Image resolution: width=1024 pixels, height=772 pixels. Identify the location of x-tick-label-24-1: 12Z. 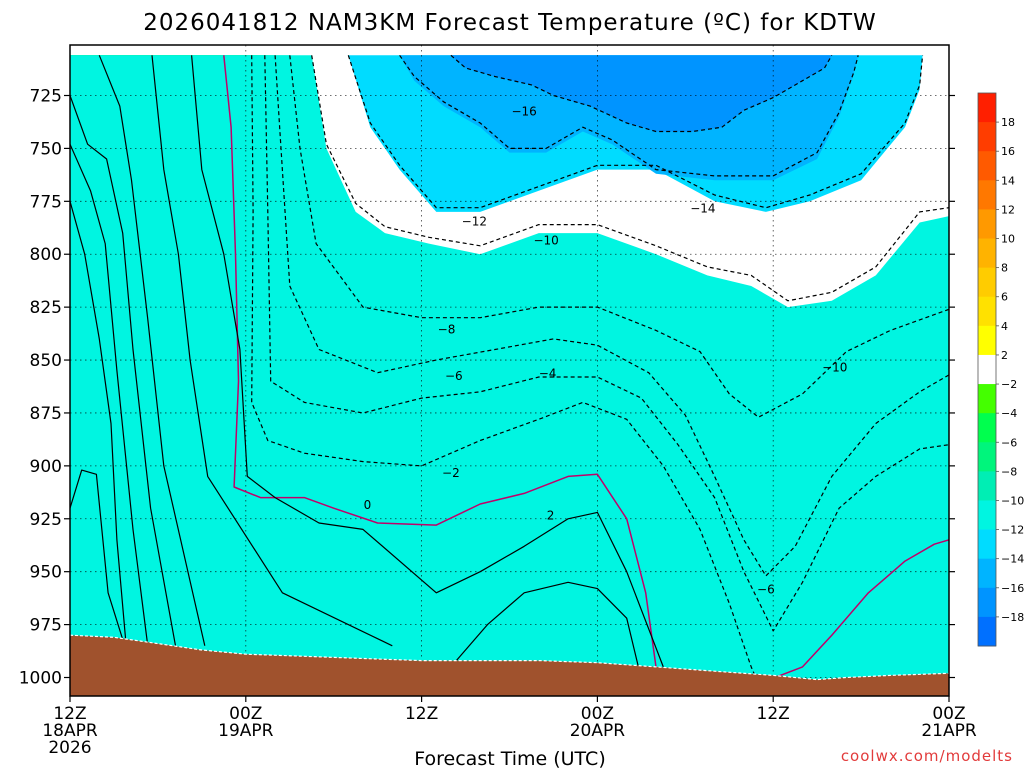
(421, 714).